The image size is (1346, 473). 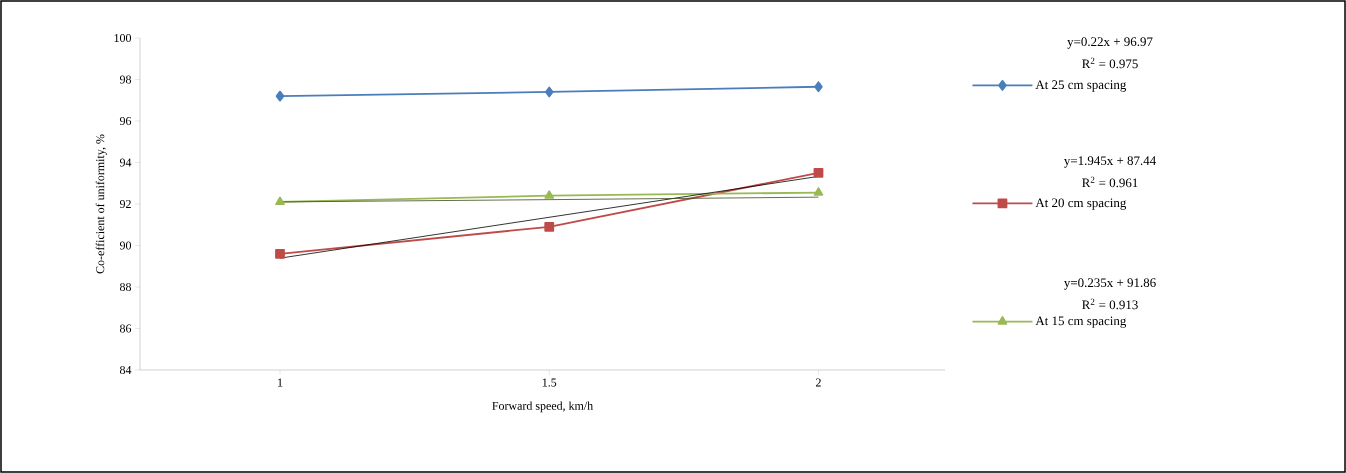 What do you see at coordinates (123, 38) in the screenshot?
I see `y-tick-label: 100` at bounding box center [123, 38].